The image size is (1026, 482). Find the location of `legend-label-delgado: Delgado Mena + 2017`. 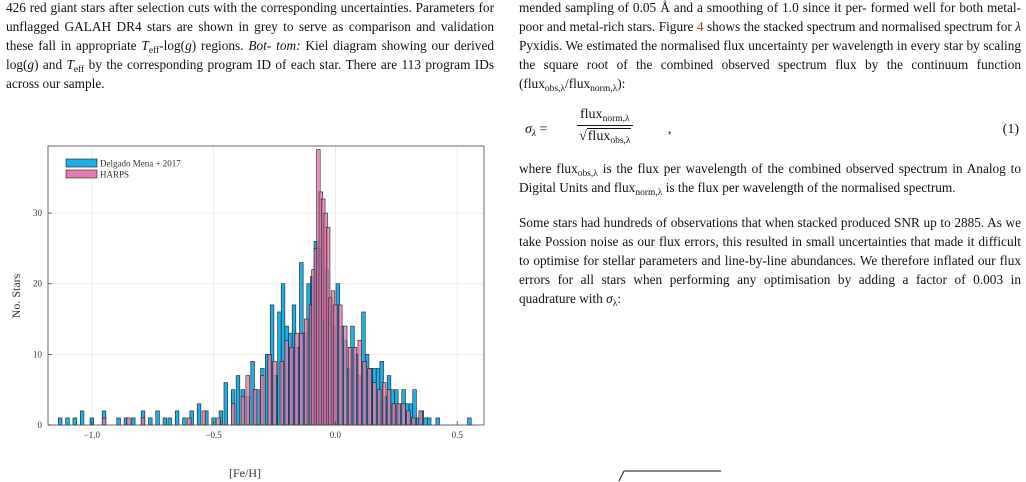

legend-label-delgado: Delgado Mena + 2017 is located at coordinates (140, 164).